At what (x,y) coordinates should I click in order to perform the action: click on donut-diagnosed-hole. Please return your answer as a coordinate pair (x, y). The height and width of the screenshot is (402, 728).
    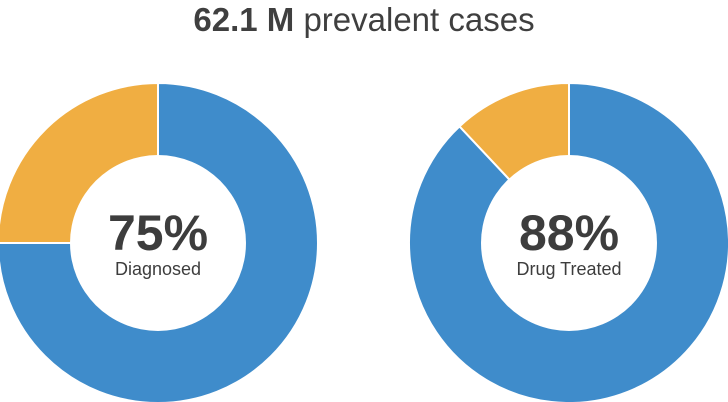
    Looking at the image, I should click on (158, 243).